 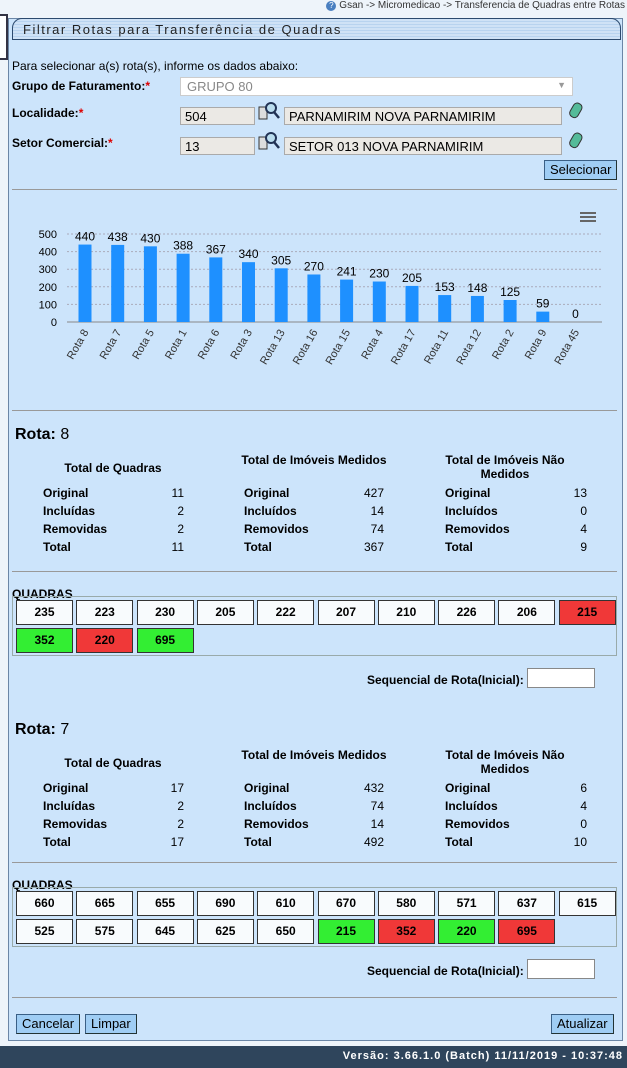 What do you see at coordinates (241, 345) in the screenshot?
I see `x-tick-label: Rota 3` at bounding box center [241, 345].